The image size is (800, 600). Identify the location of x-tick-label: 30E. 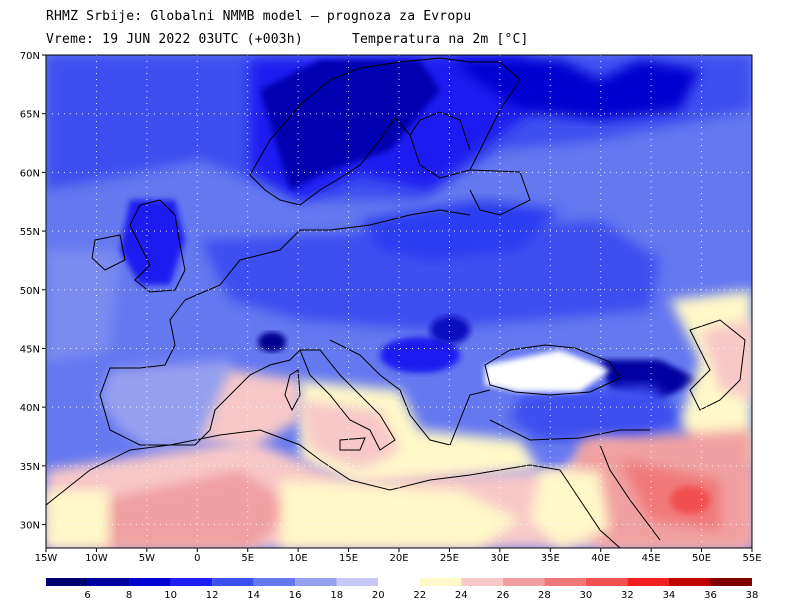
(499, 558).